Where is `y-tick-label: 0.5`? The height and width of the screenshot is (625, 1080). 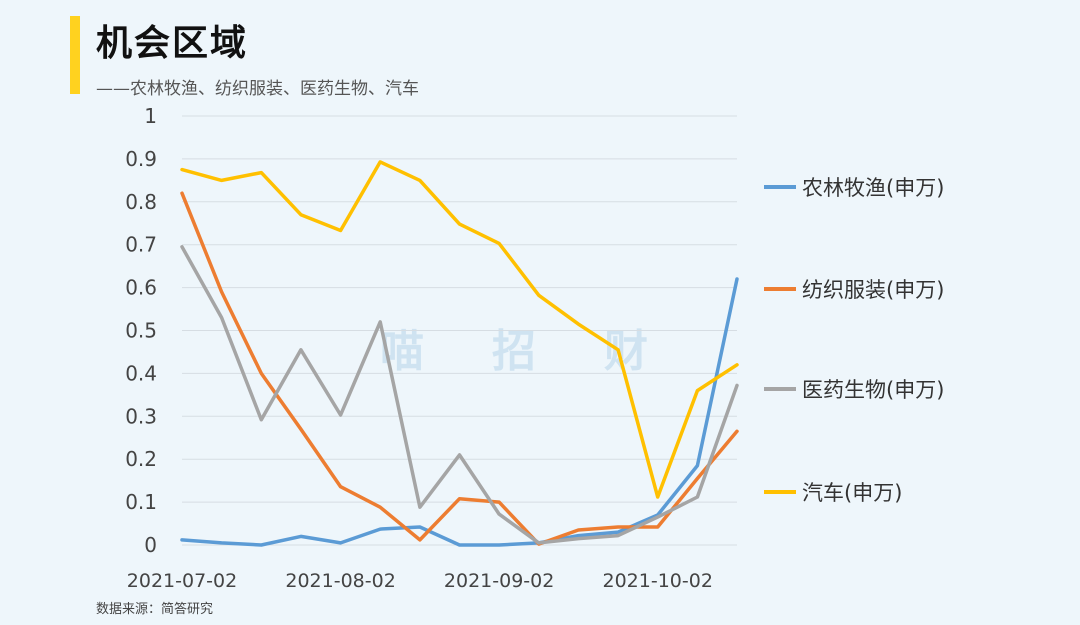 y-tick-label: 0.5 is located at coordinates (141, 331).